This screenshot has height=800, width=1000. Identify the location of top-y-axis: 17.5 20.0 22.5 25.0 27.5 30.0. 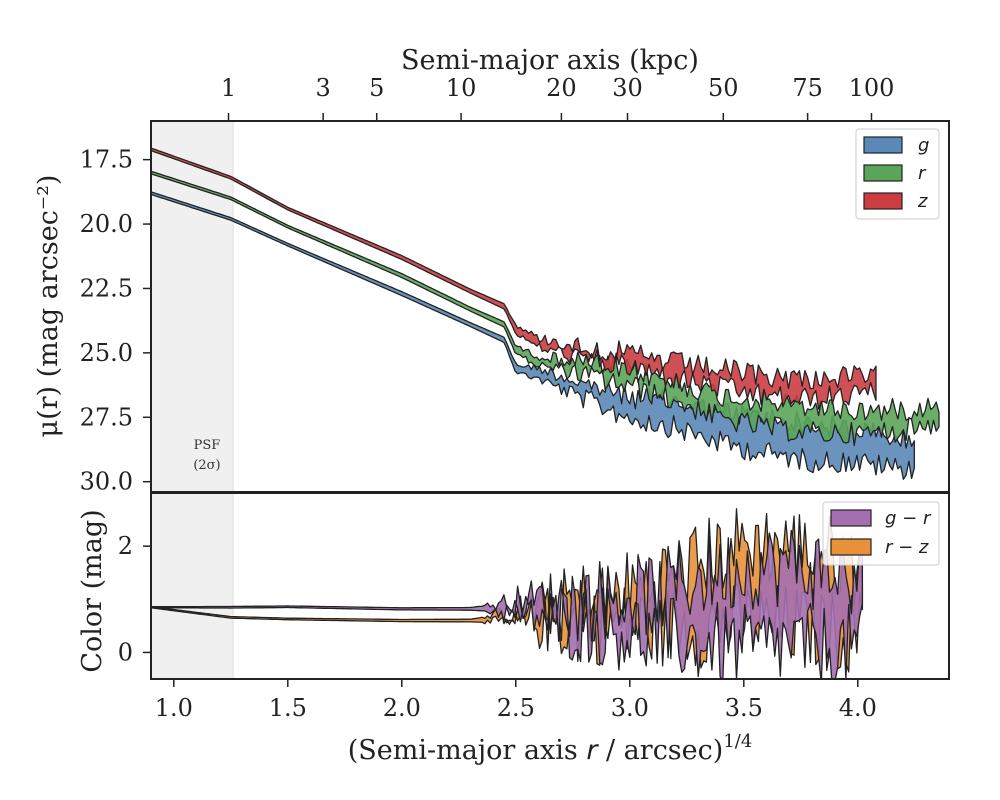
(115, 321).